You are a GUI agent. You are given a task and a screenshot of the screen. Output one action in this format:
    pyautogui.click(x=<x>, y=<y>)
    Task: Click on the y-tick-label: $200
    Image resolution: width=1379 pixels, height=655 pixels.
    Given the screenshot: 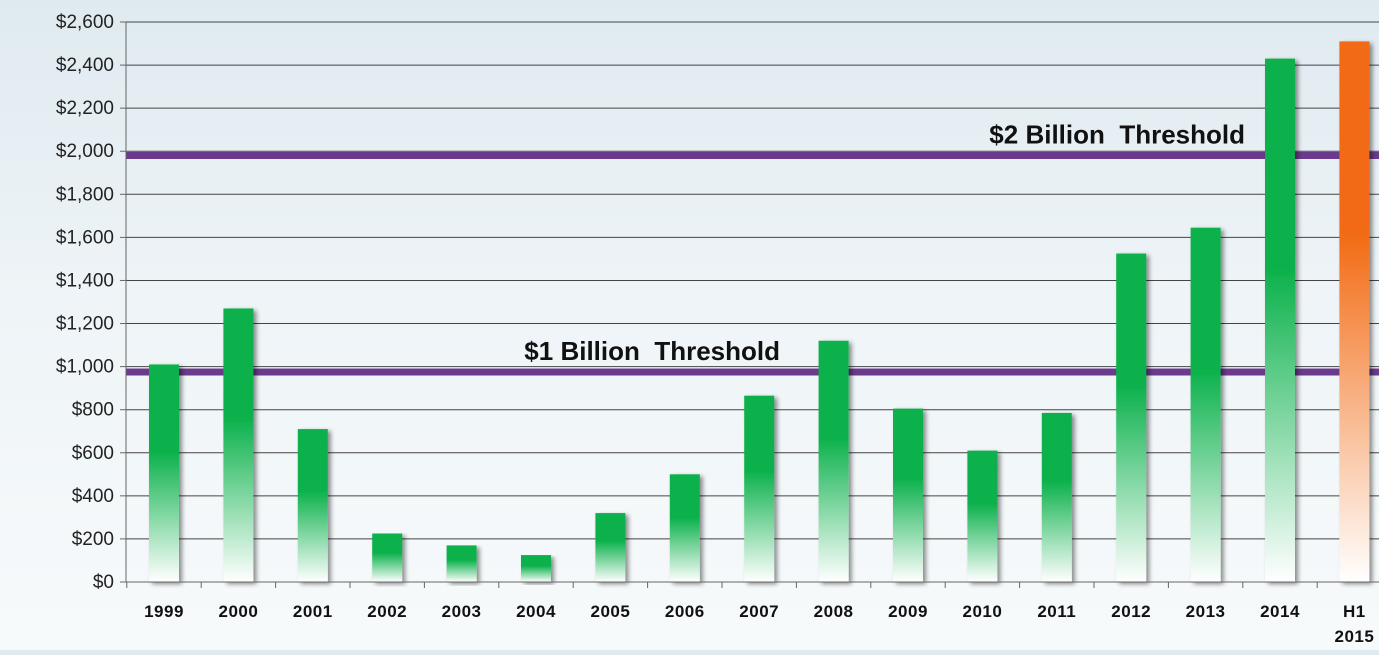 What is the action you would take?
    pyautogui.click(x=93, y=539)
    